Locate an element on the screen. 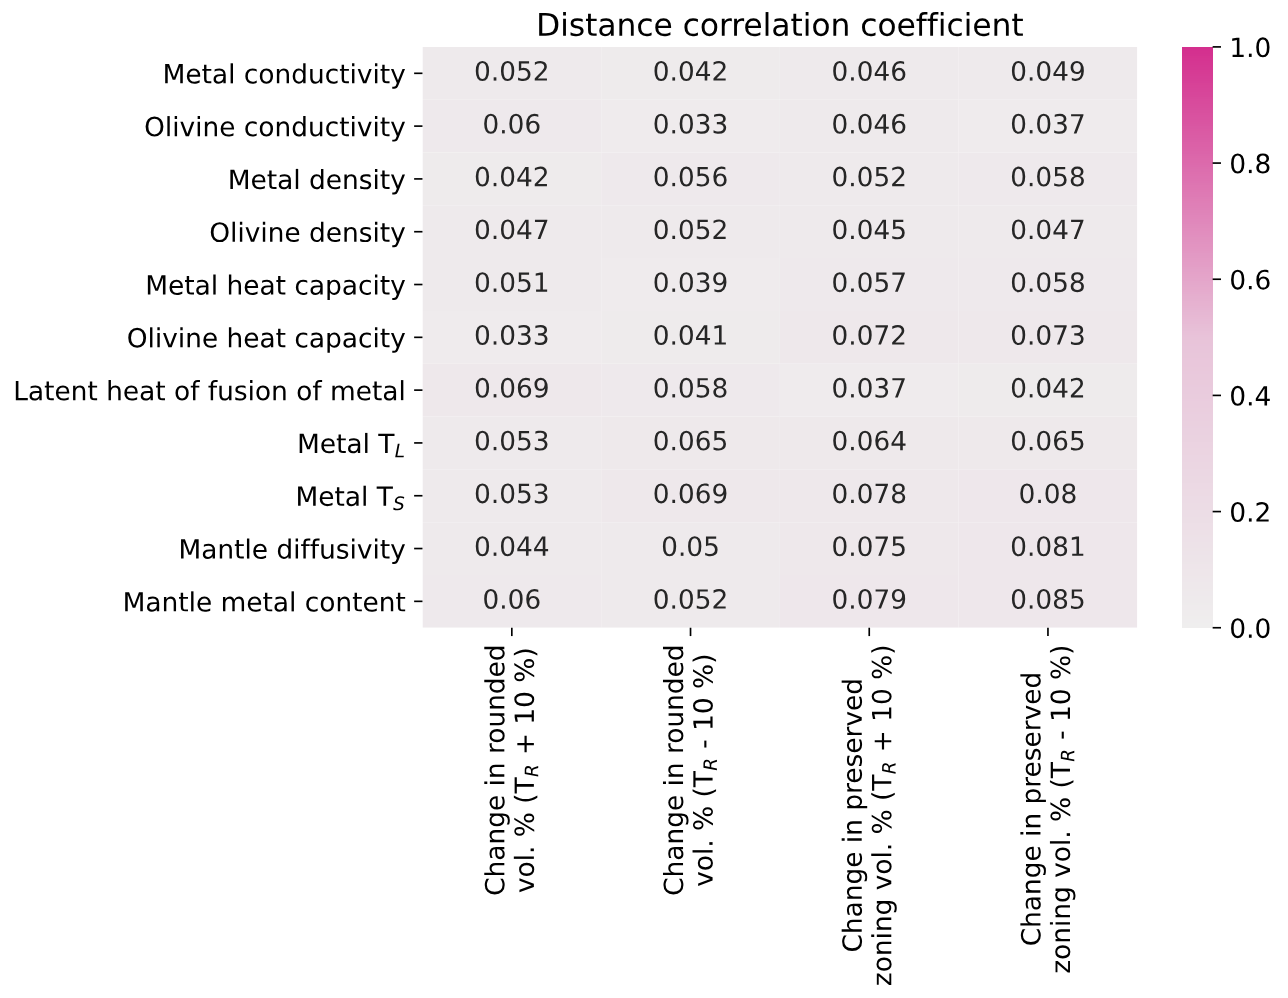 This screenshot has height=998, width=1288. y-tick-label: Metal T$_{L}$ is located at coordinates (351, 445).